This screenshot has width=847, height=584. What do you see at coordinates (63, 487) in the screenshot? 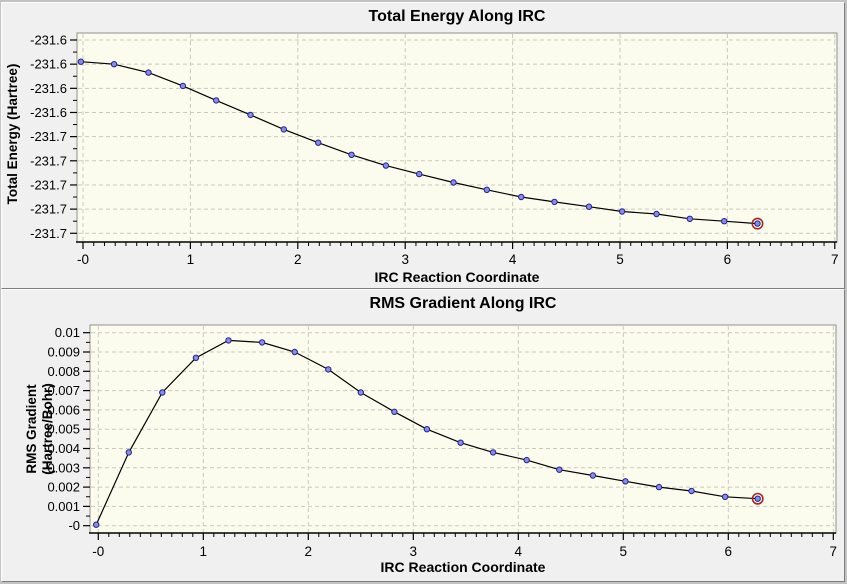
I see `y-tick-label: 0.002` at bounding box center [63, 487].